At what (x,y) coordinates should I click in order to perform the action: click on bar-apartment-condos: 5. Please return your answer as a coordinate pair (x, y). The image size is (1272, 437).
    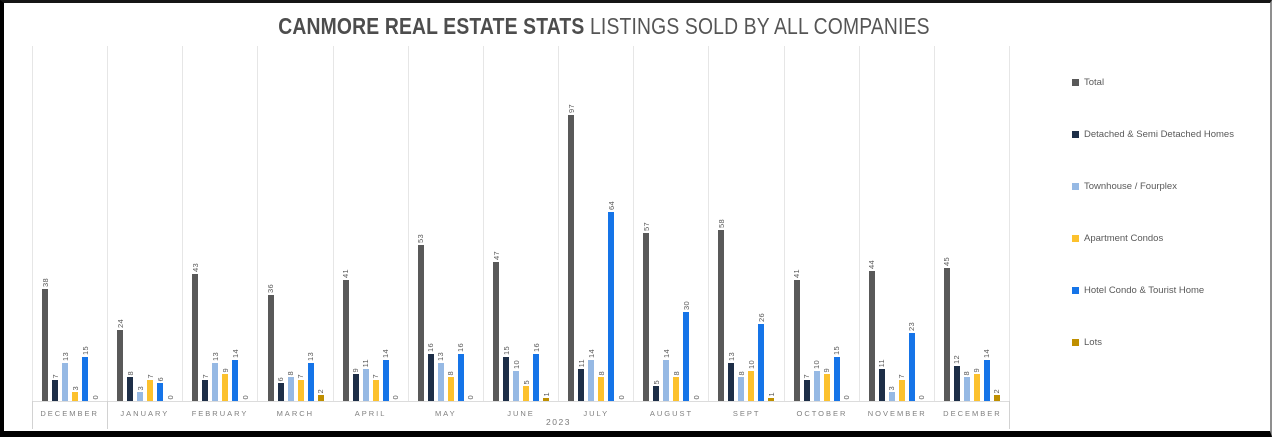
    Looking at the image, I should click on (526, 223).